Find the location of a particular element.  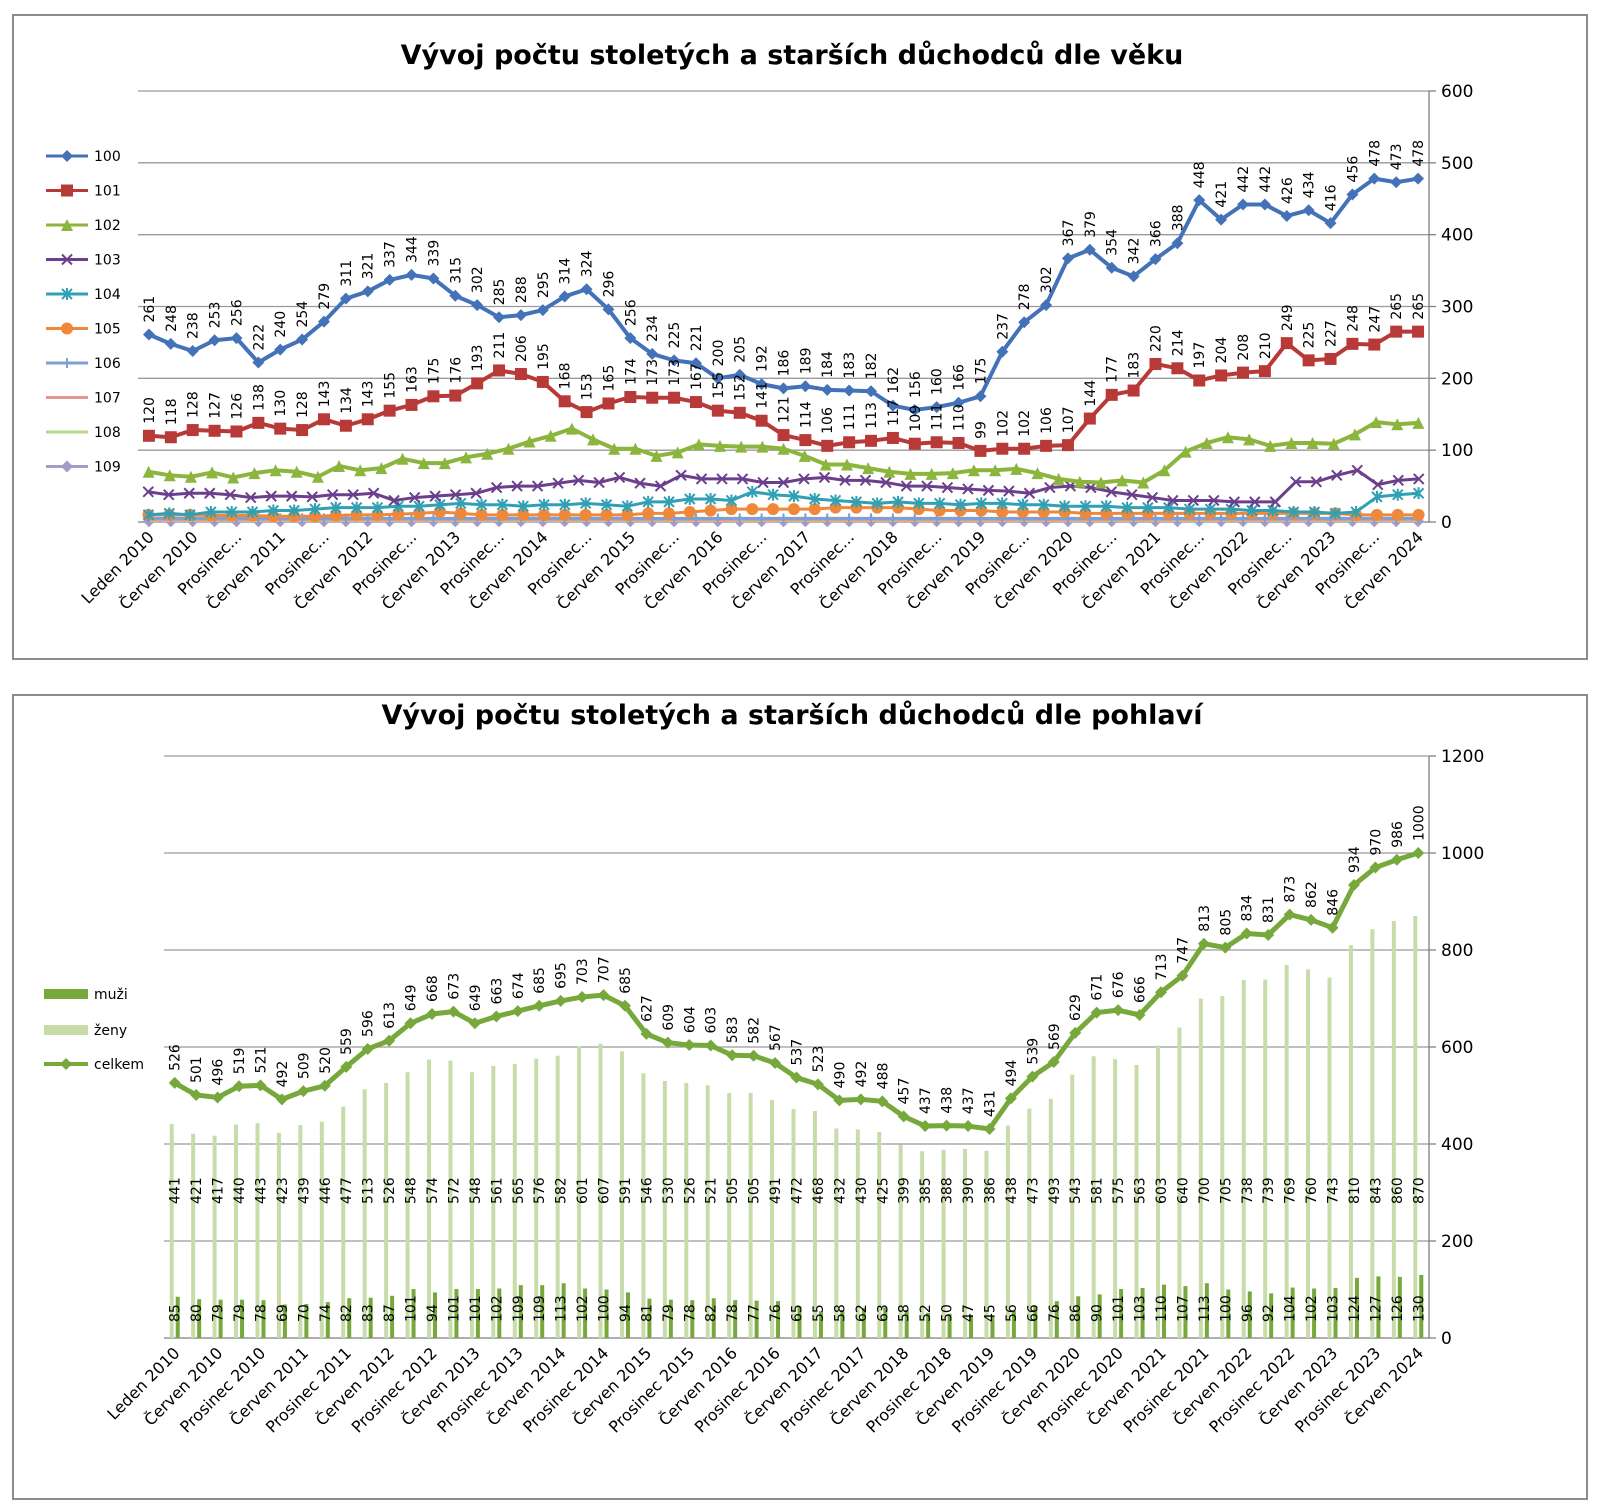

data-label-zeny: 493 is located at coordinates (1055, 1190).